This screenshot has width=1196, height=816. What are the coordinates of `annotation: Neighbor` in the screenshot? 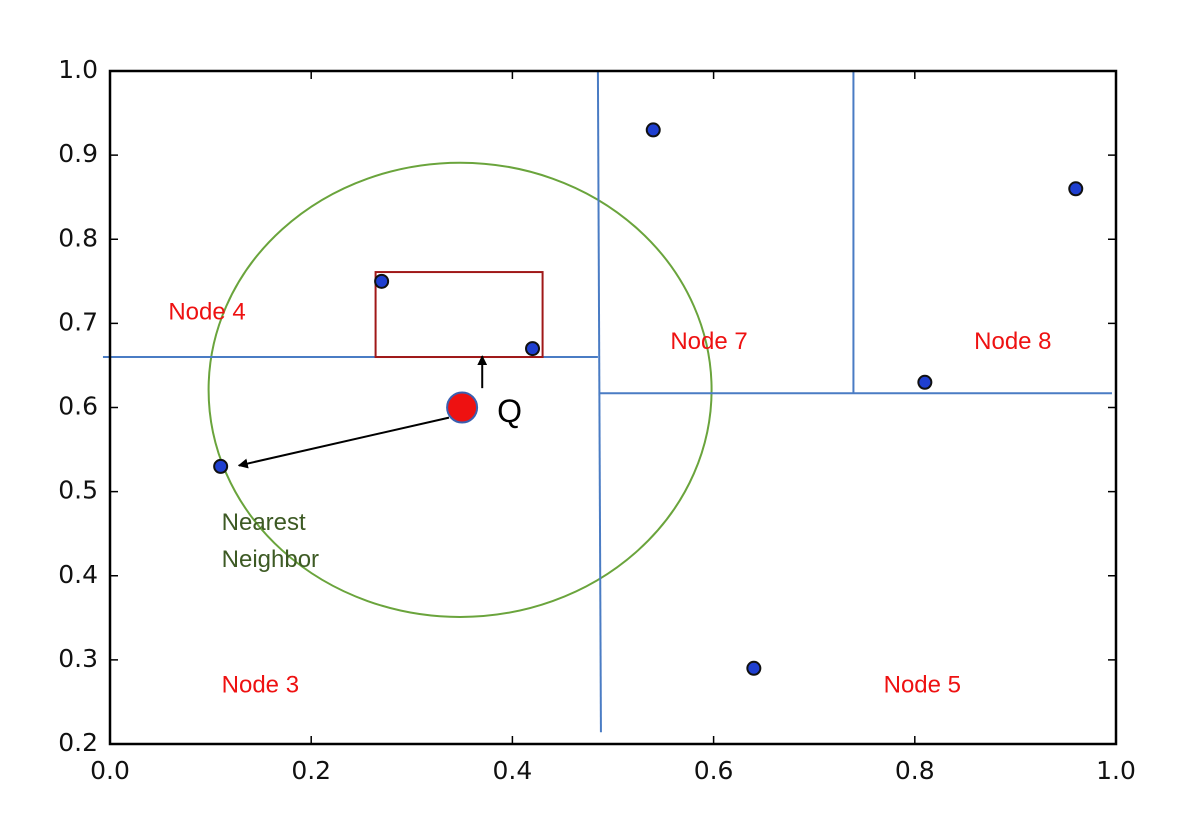 It's located at (270, 559).